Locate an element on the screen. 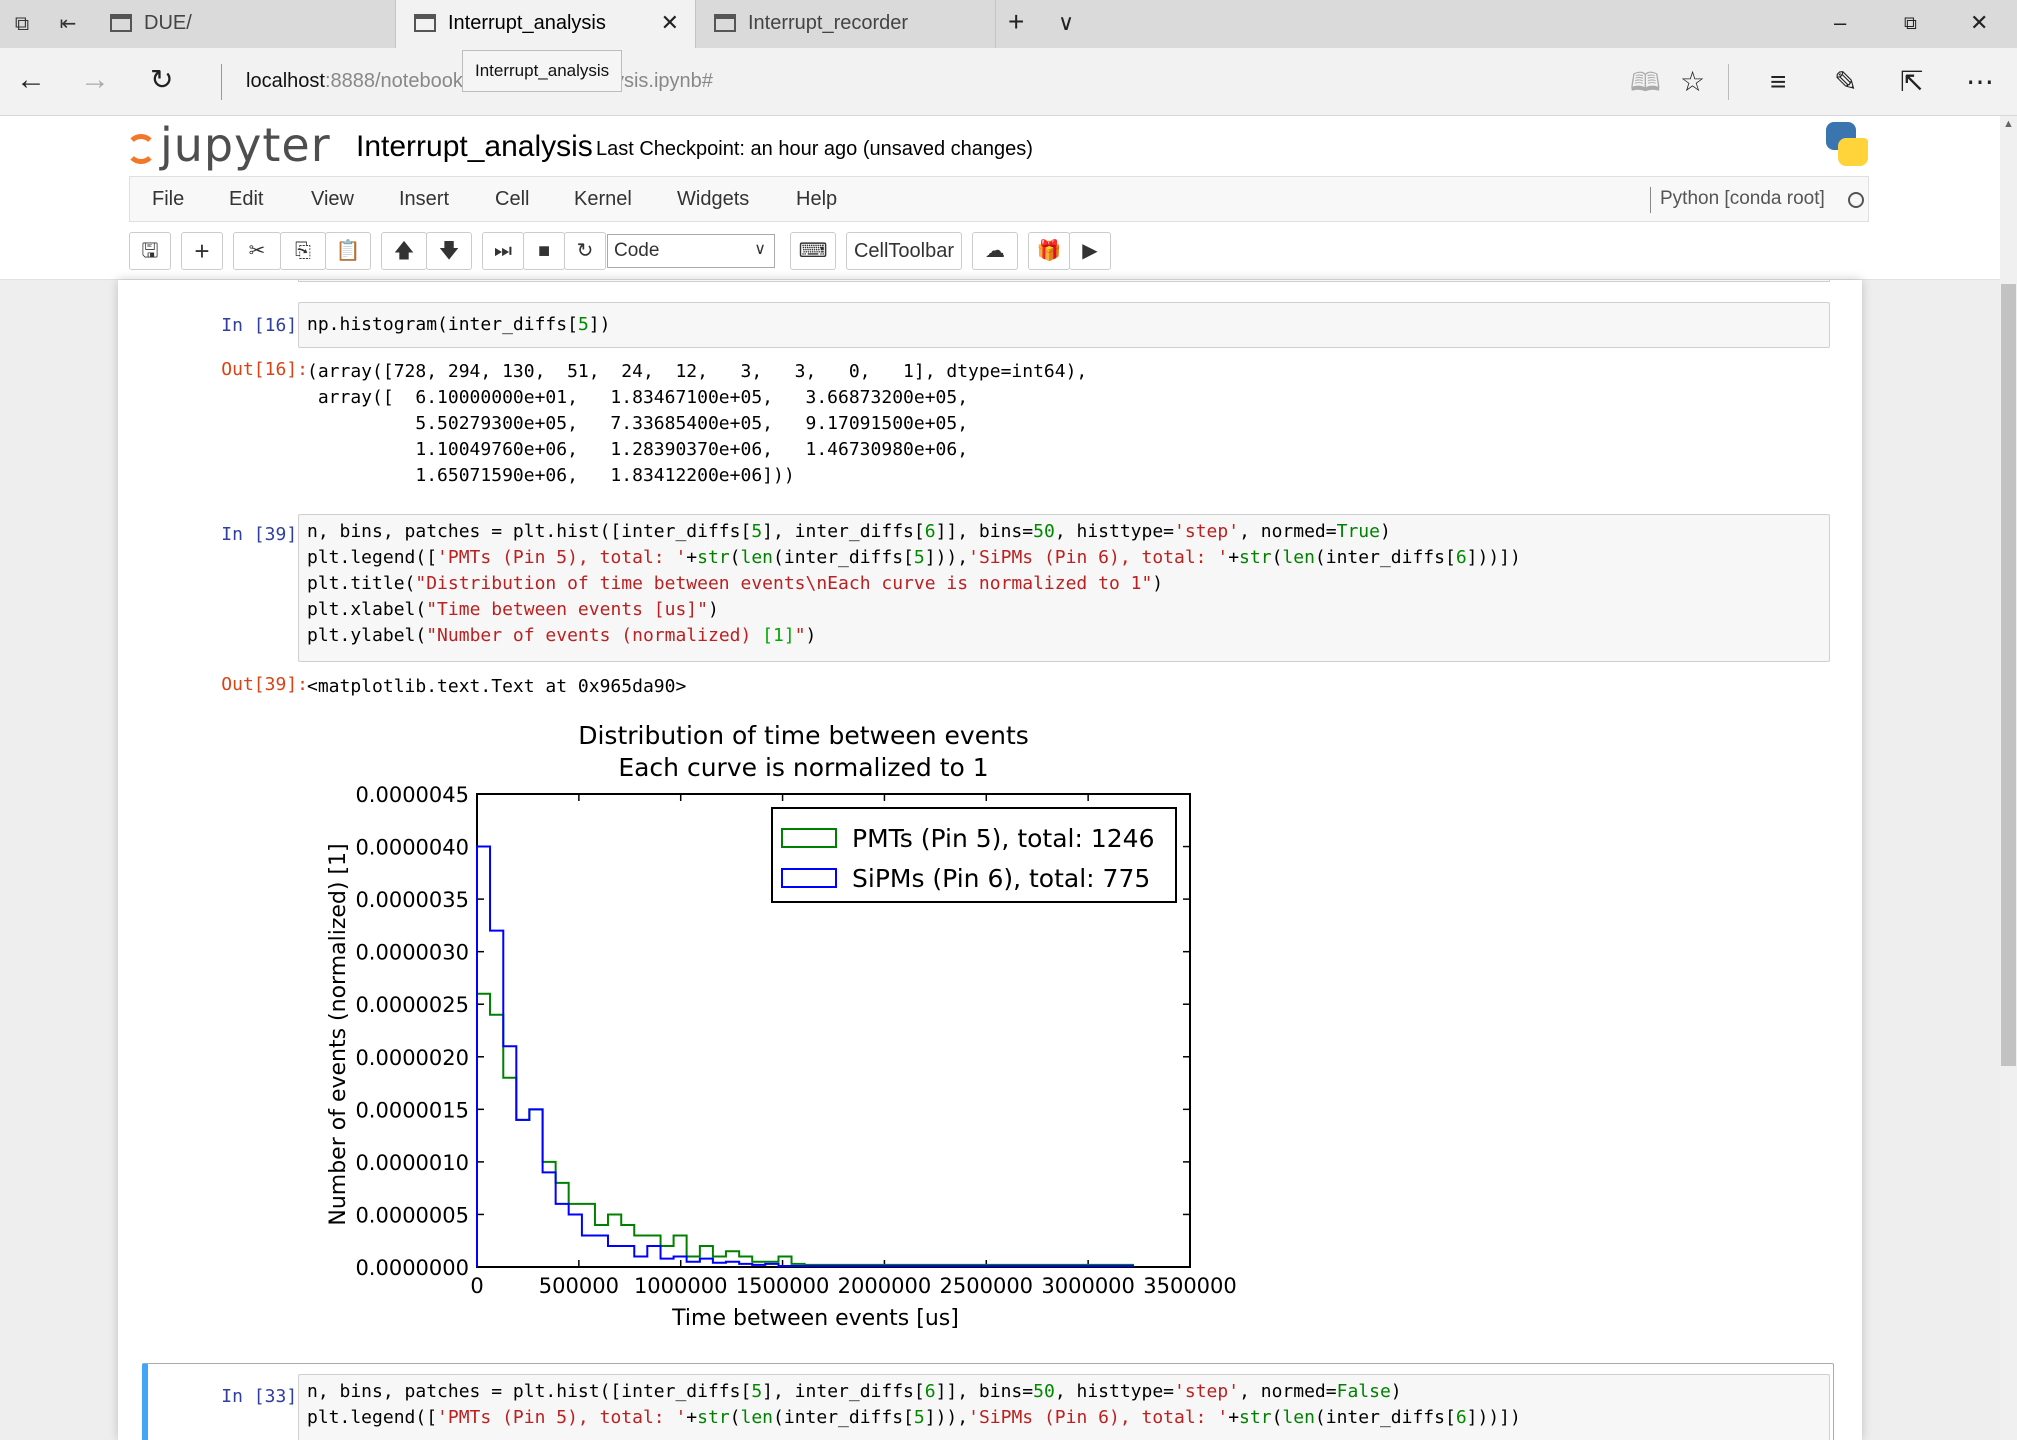 This screenshot has height=1440, width=2017. input-prompt: In [39]: is located at coordinates (264, 534).